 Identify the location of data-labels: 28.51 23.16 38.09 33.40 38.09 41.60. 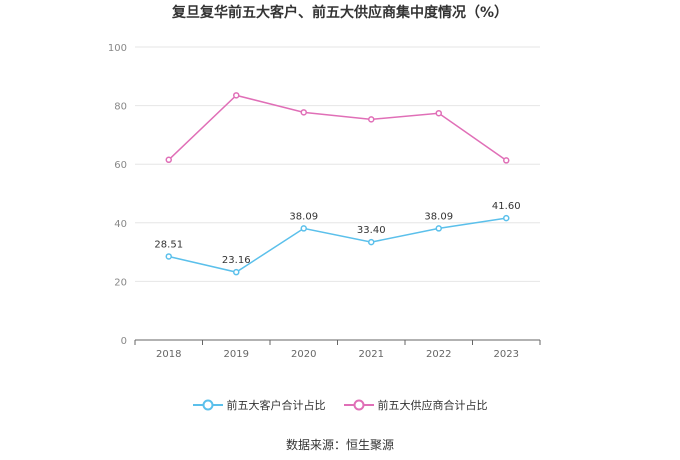
(337, 233).